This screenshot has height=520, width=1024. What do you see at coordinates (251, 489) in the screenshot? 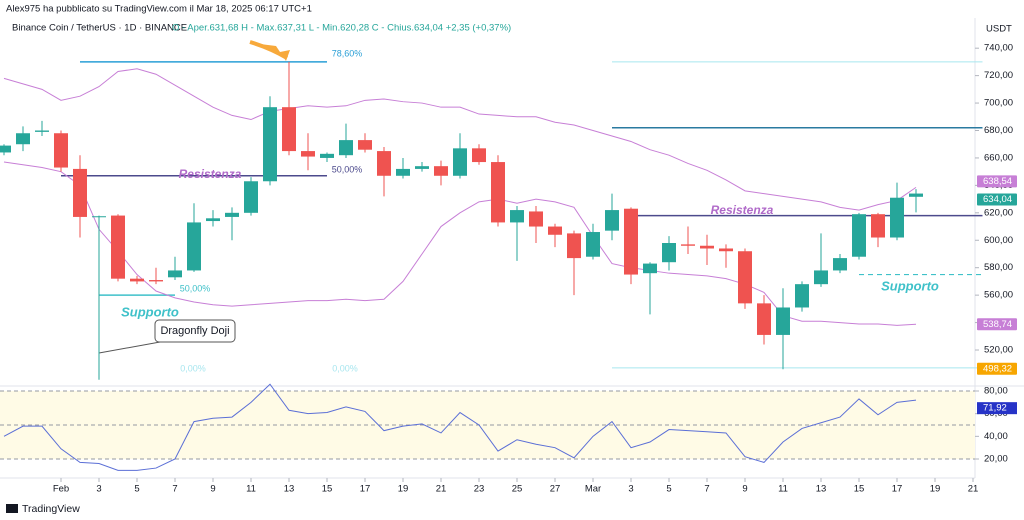
I see `x-tick-label: 11` at bounding box center [251, 489].